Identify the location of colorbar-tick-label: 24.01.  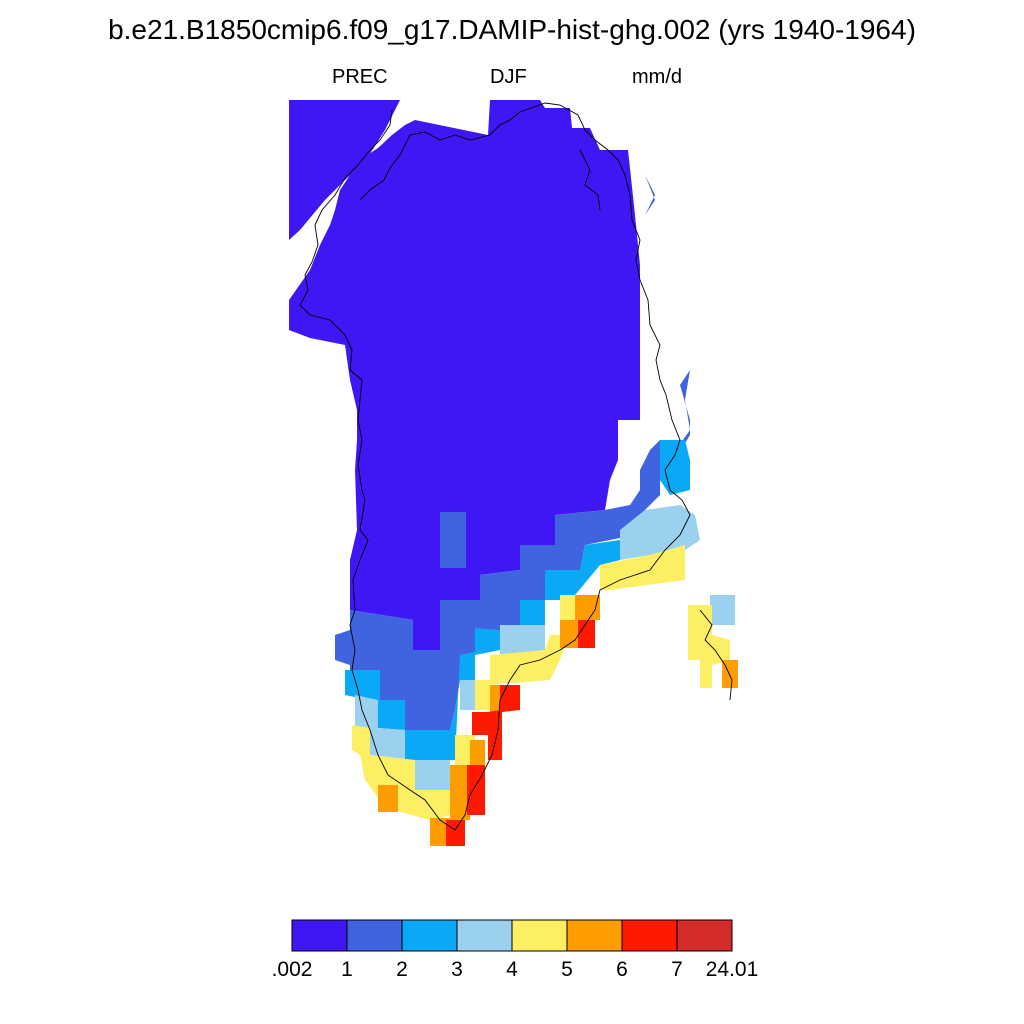
(732, 969).